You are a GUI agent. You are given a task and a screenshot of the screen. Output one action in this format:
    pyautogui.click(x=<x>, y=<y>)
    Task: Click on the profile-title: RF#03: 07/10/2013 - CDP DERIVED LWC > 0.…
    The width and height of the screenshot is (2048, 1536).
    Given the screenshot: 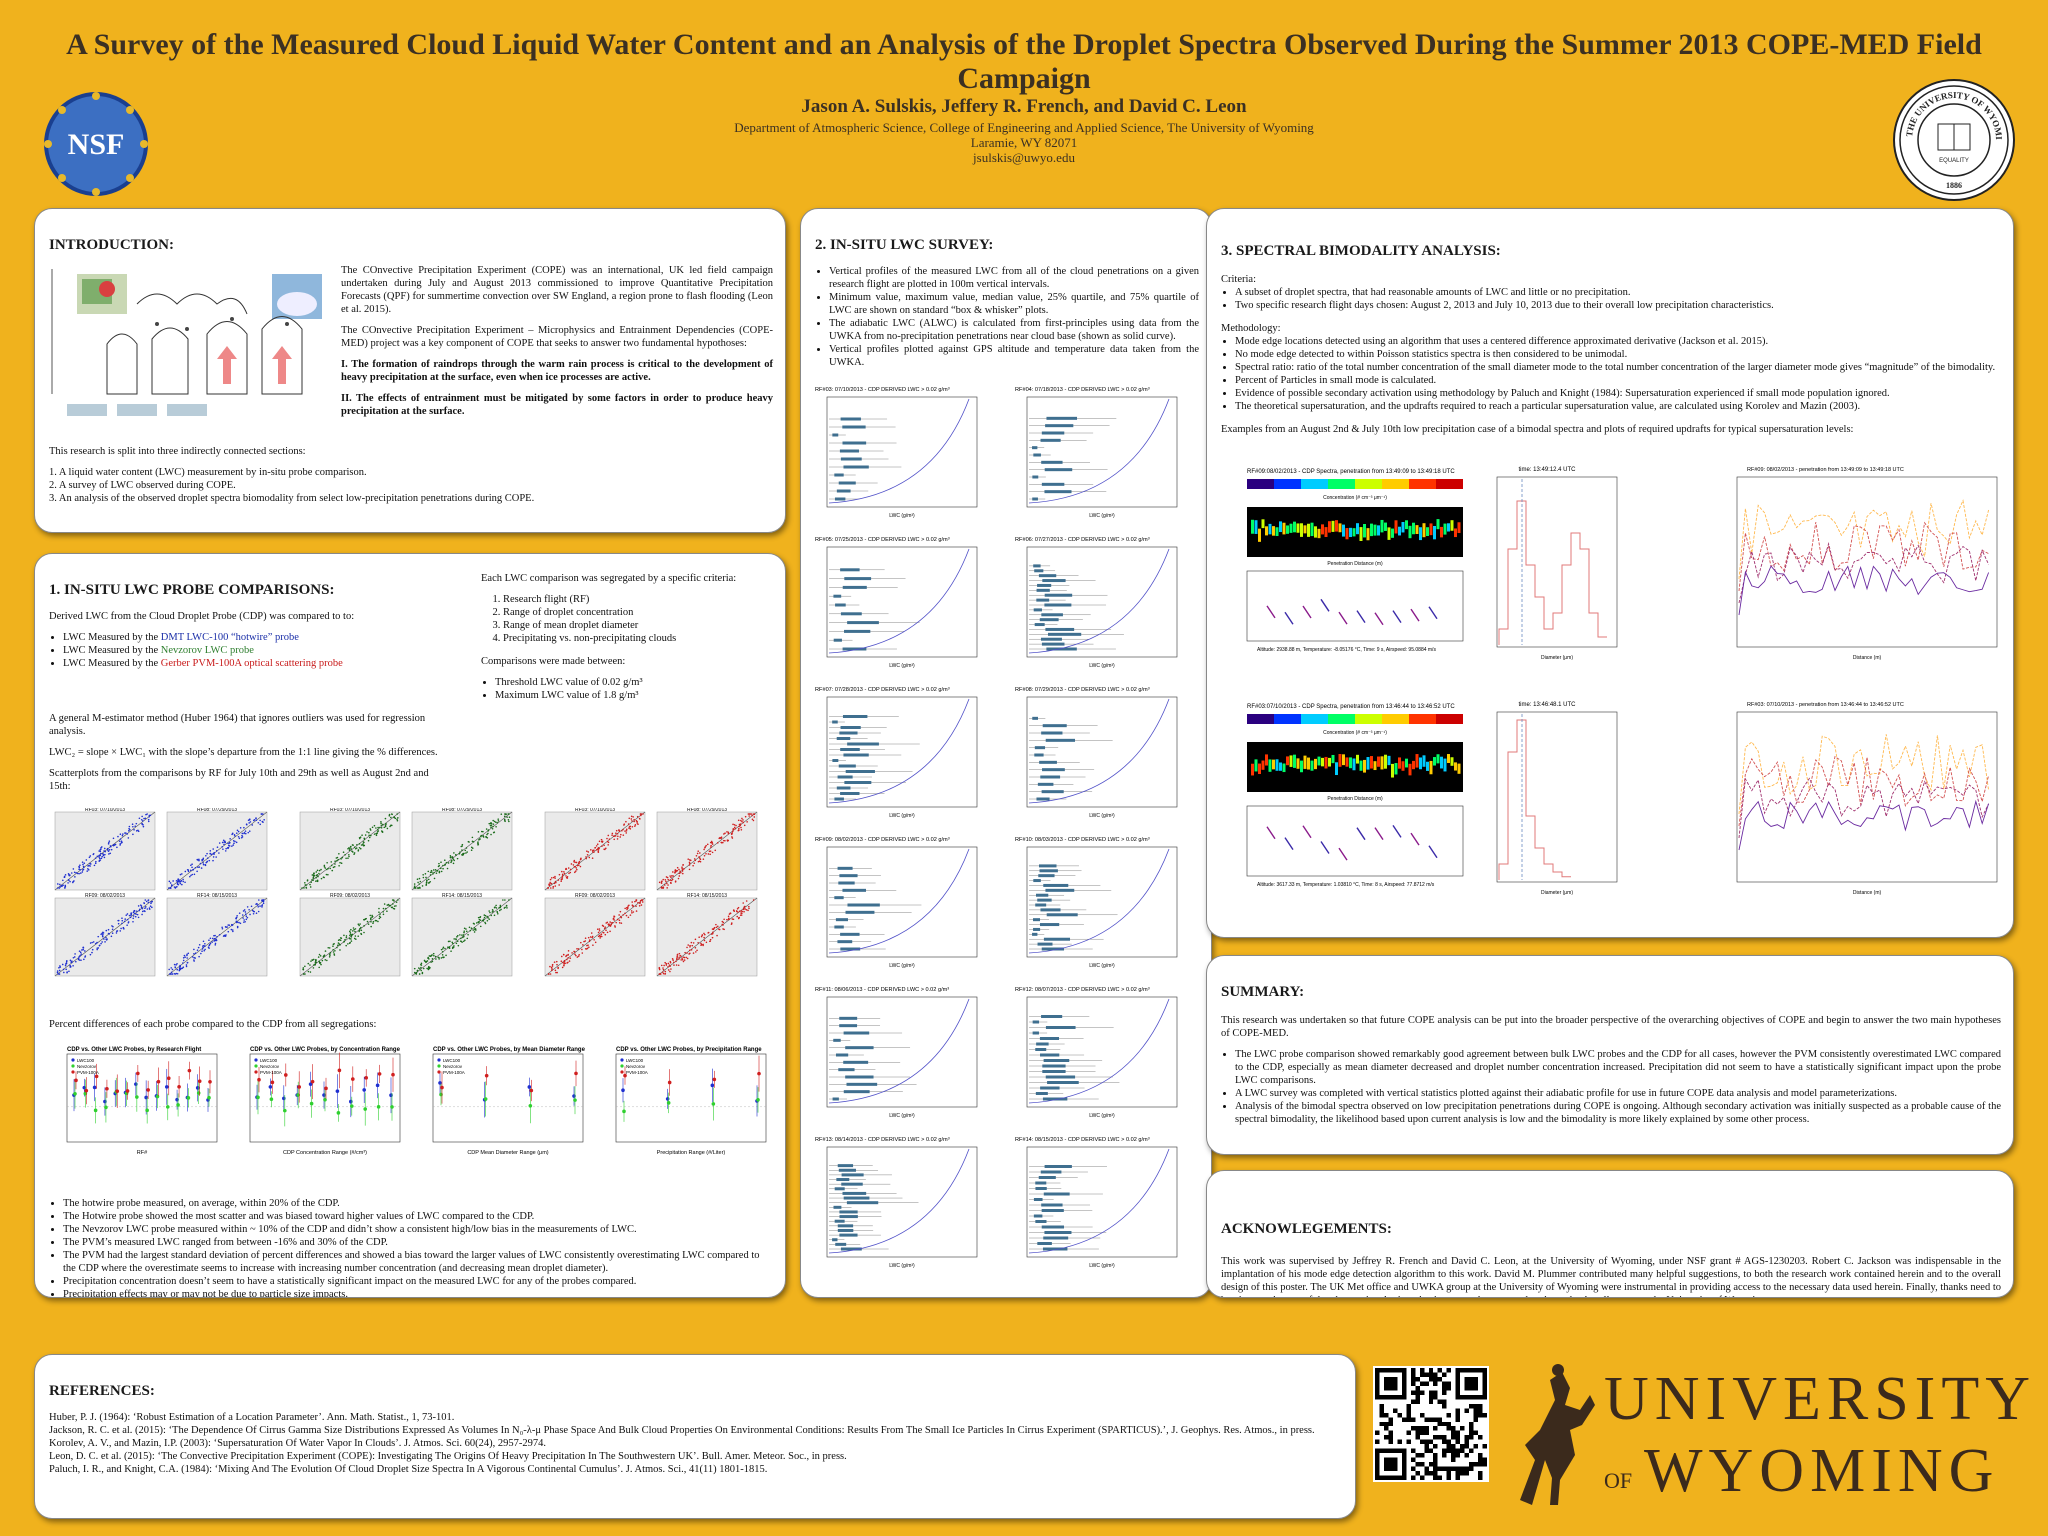 What is the action you would take?
    pyautogui.click(x=882, y=390)
    